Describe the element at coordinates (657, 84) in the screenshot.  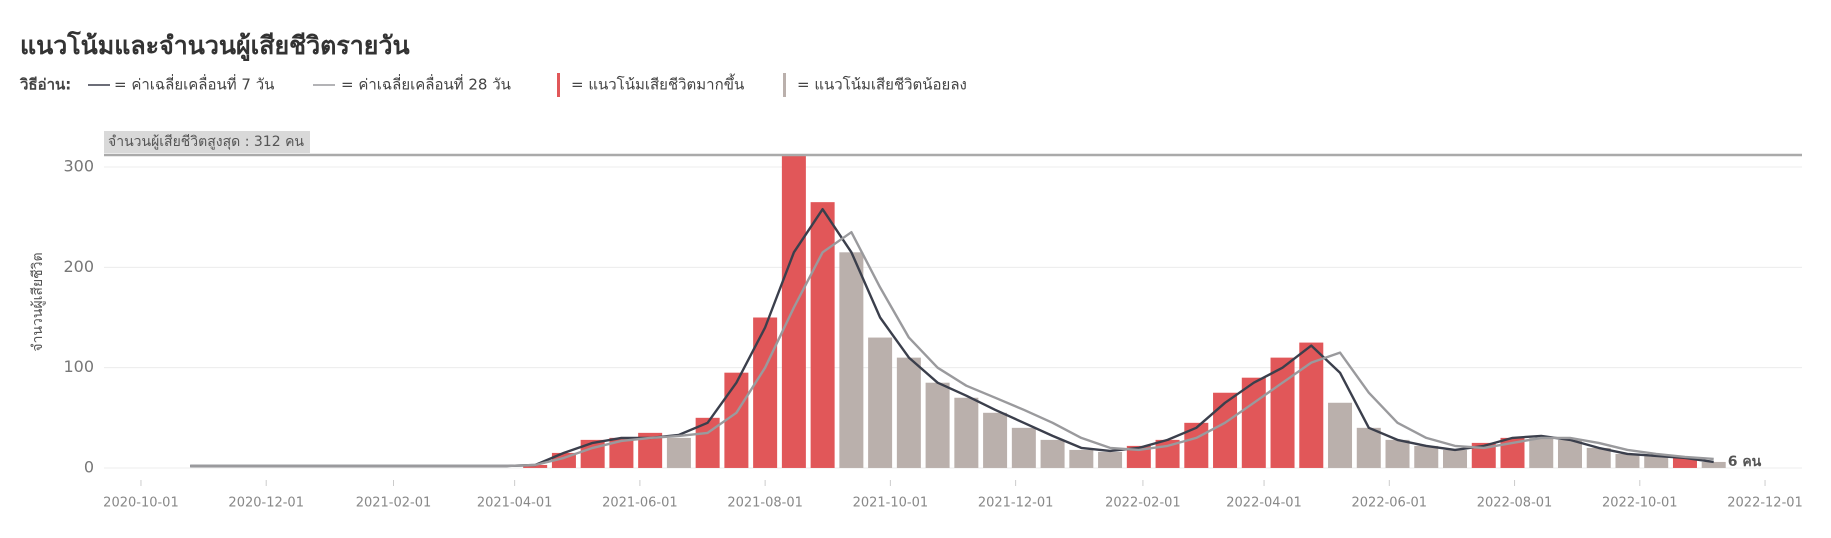
I see `legend-label: = แนวโน้มเสียชีวิตมากขึ้น` at that location.